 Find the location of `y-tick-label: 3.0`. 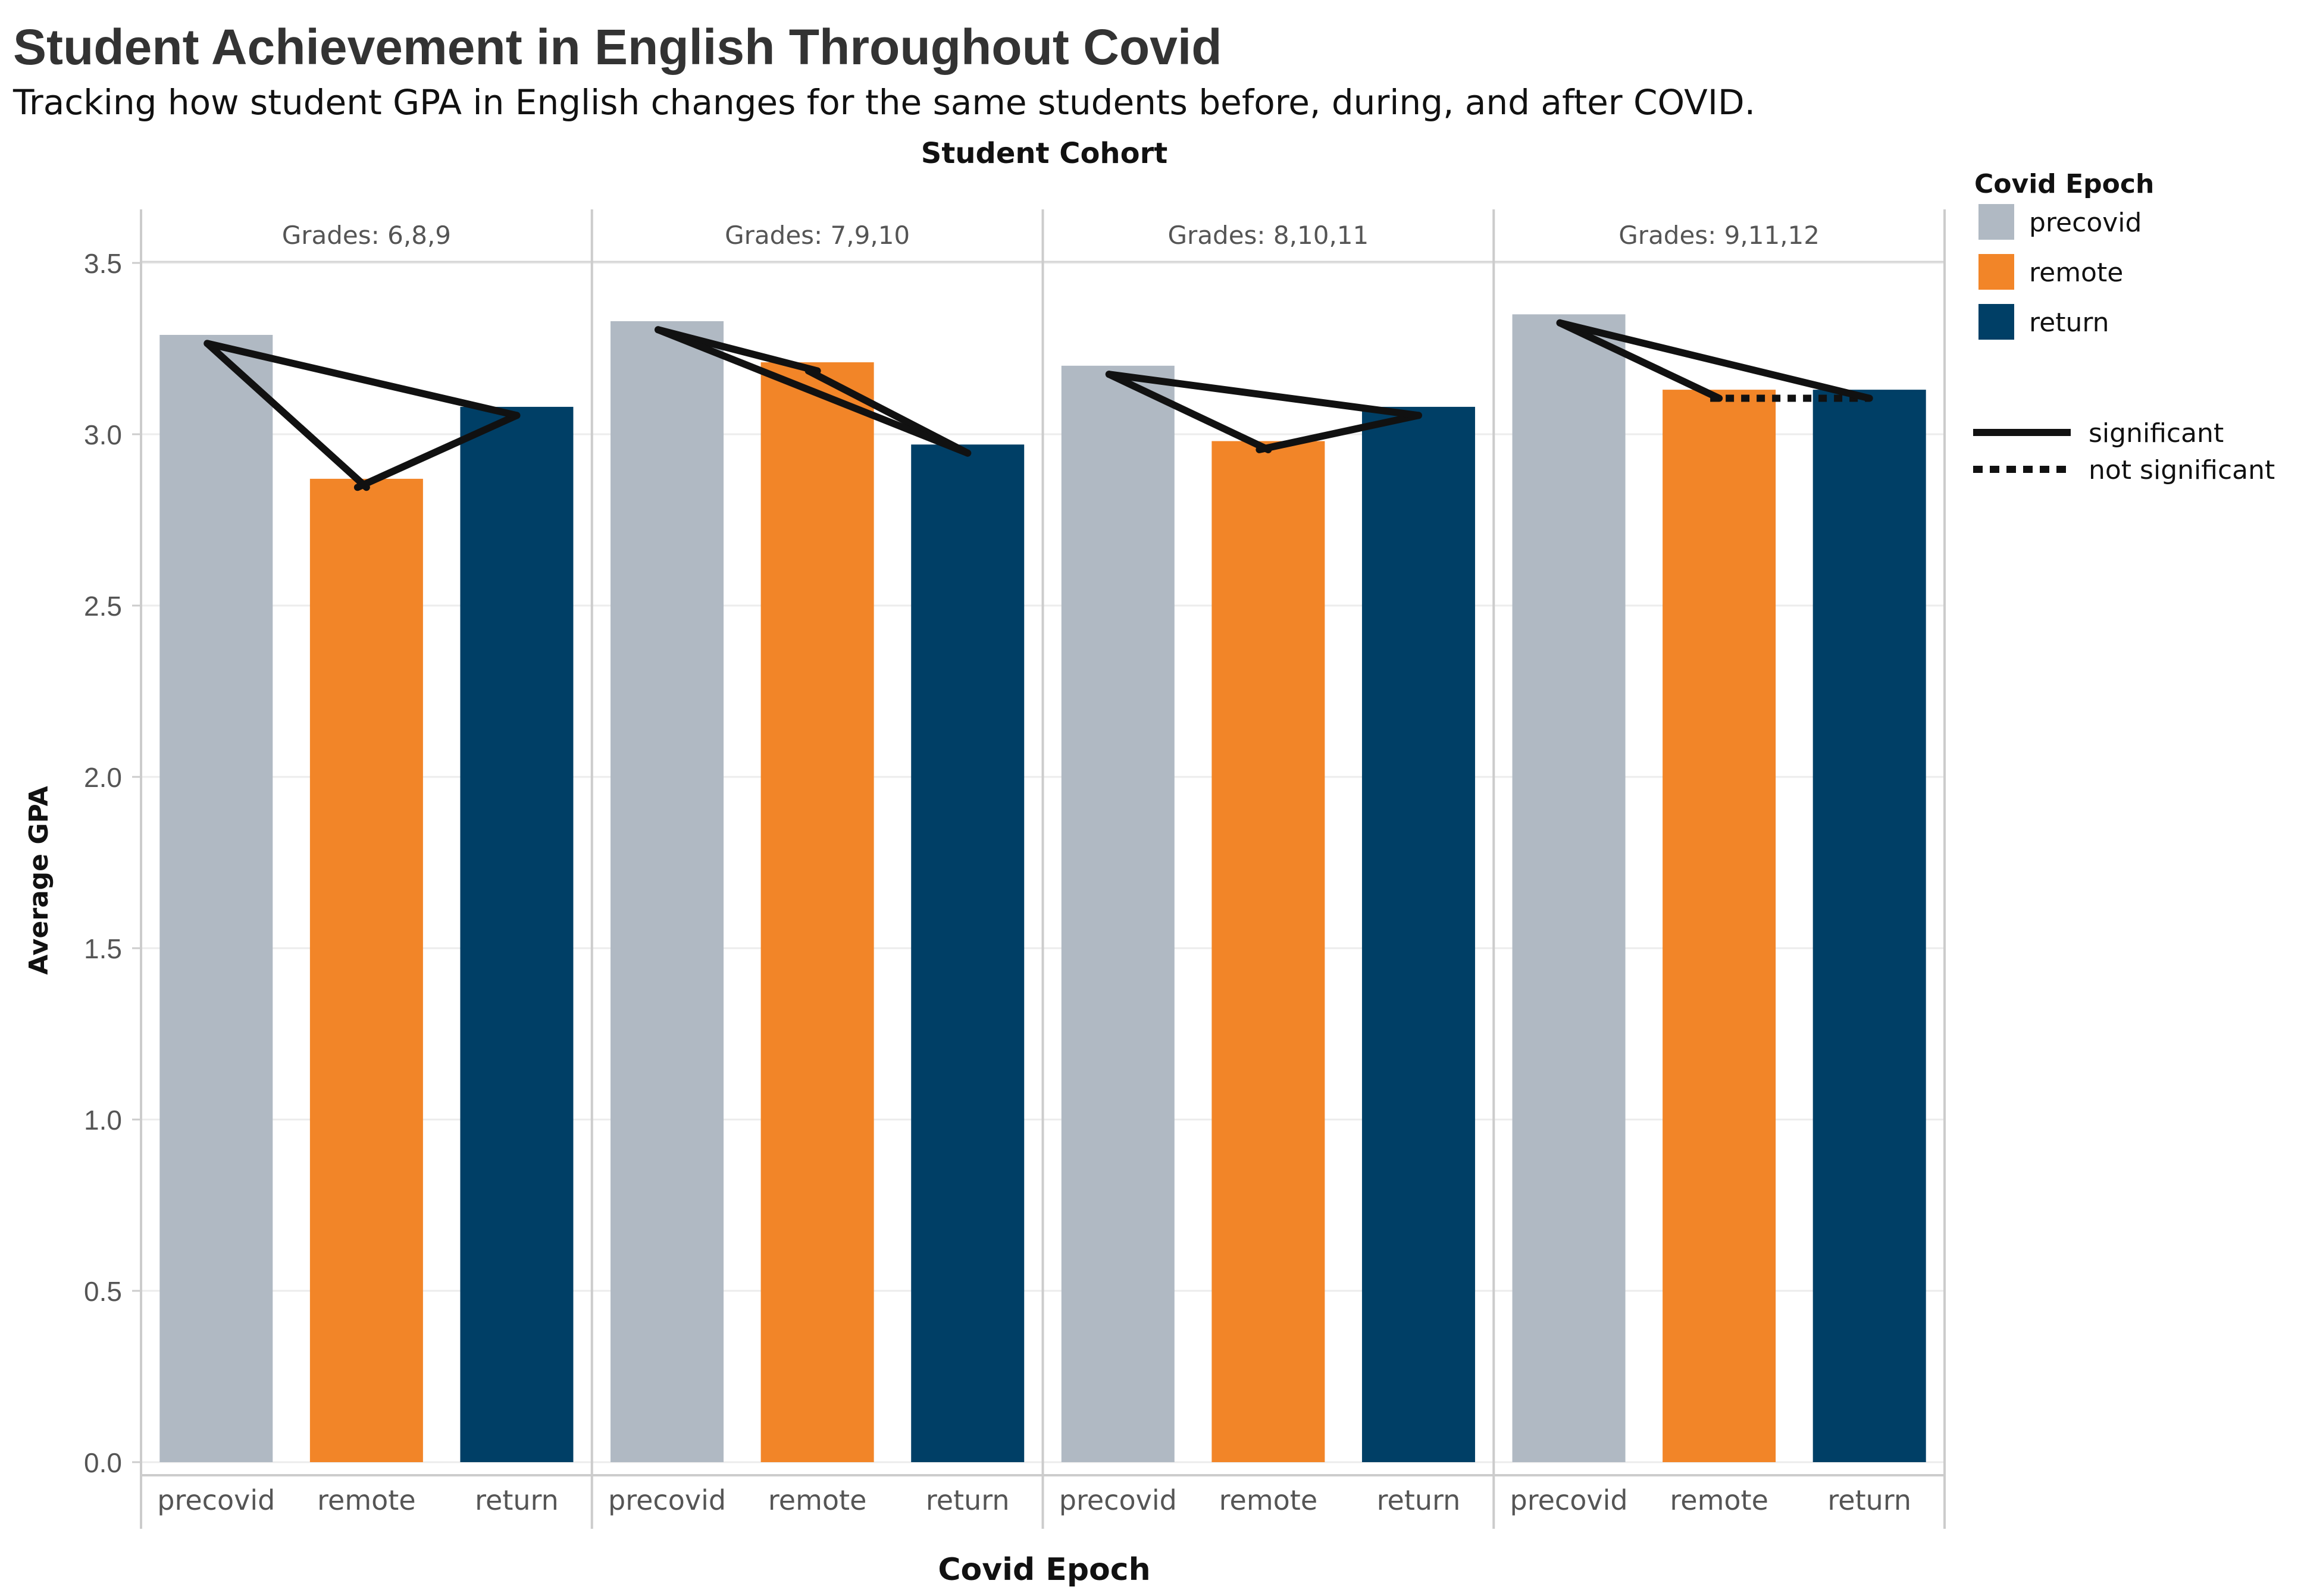

y-tick-label: 3.0 is located at coordinates (103, 434).